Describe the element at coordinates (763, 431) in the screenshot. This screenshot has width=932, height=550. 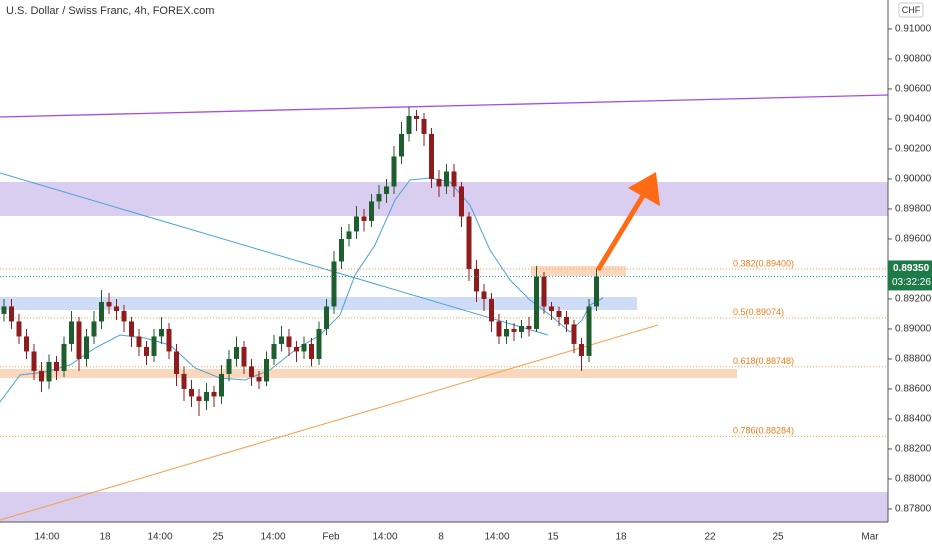
I see `fib-label: 0.786(0.88284)` at that location.